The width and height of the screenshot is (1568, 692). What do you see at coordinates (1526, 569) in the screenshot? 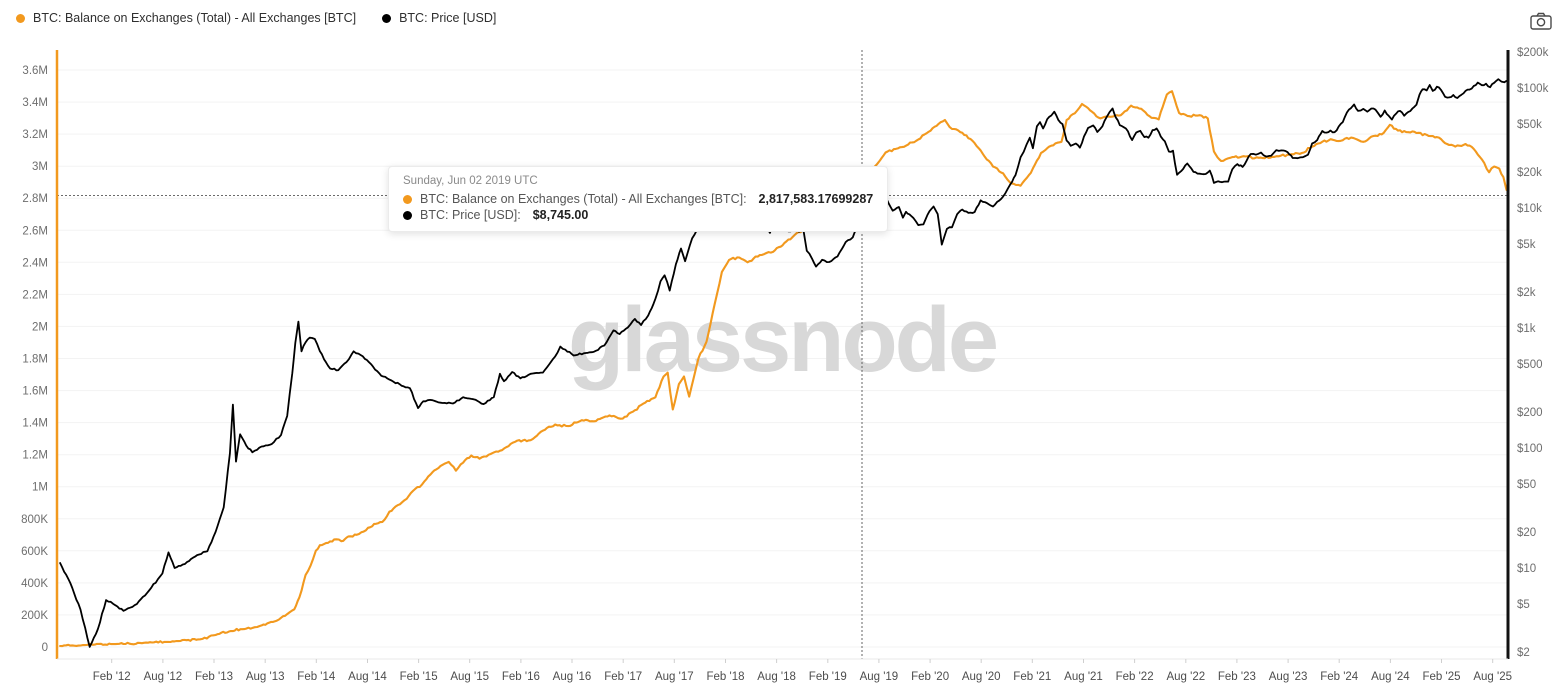
I see `right-axis-tick-label: $10` at bounding box center [1526, 569].